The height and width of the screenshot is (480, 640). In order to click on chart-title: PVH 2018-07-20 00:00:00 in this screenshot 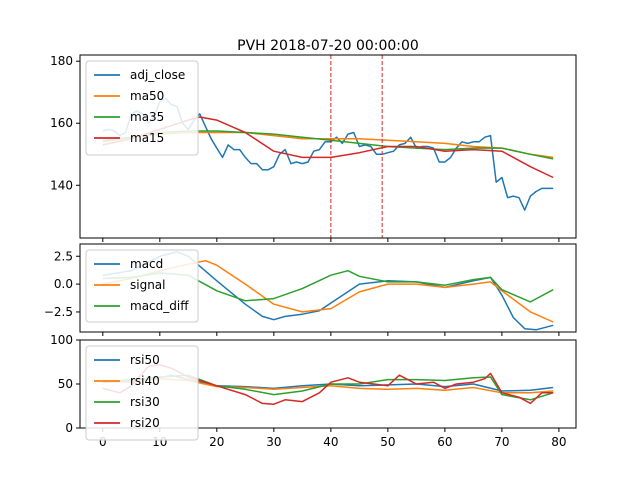, I will do `click(328, 46)`.